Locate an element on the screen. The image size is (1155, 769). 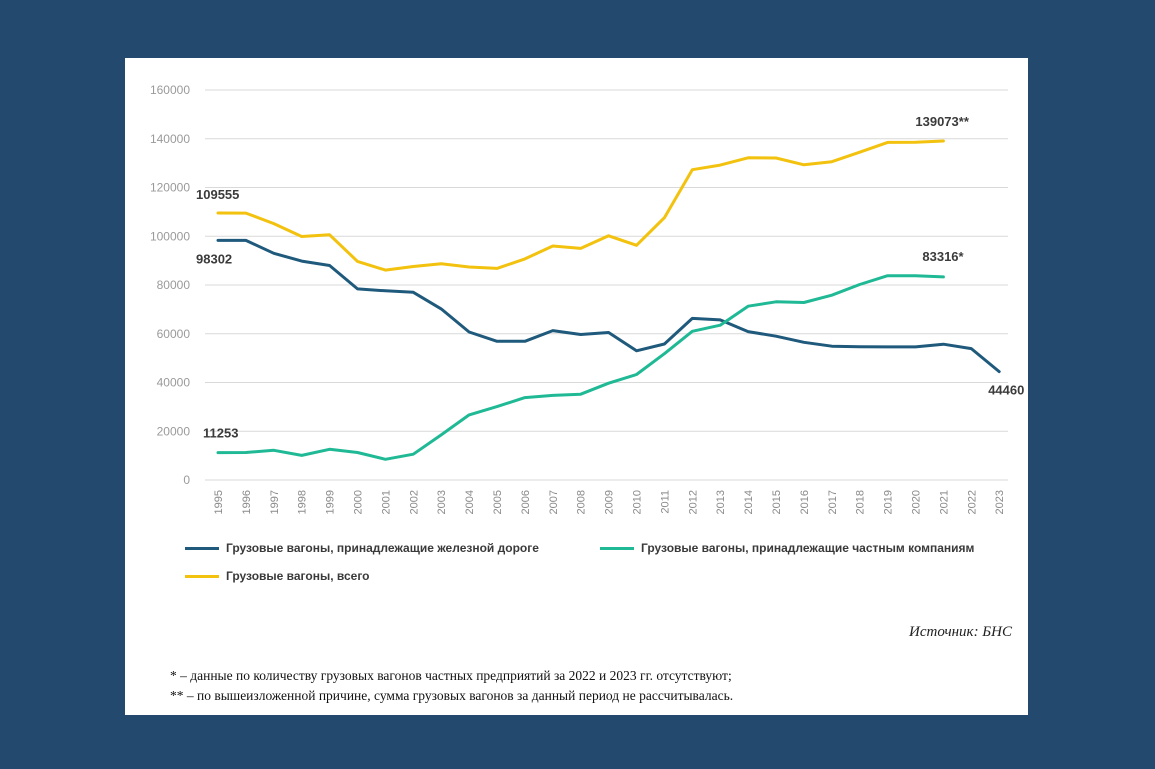
x-tick-label: 2014 is located at coordinates (749, 502).